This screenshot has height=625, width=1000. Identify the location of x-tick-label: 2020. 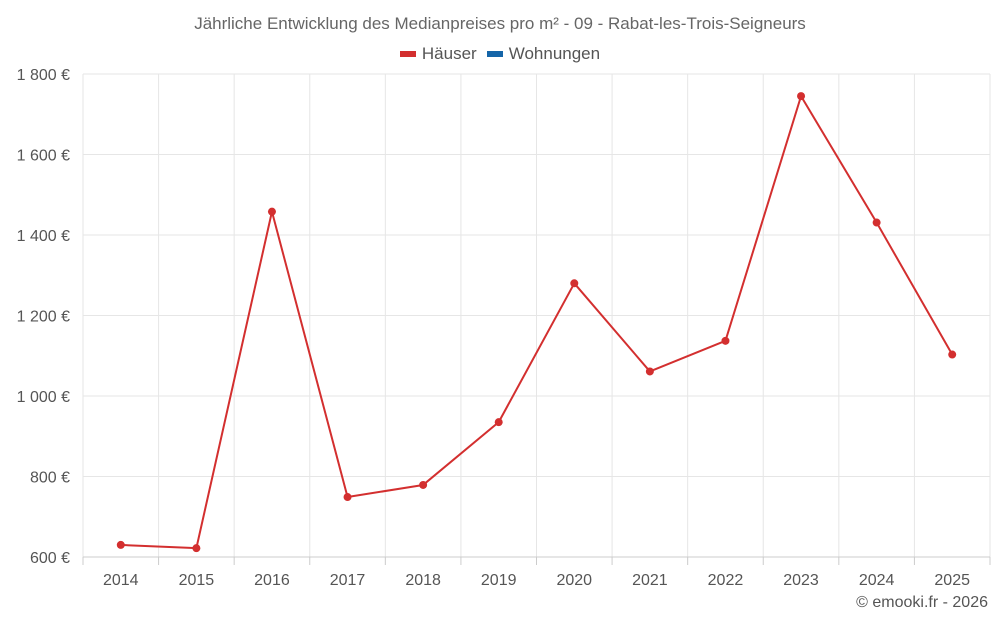
(574, 580).